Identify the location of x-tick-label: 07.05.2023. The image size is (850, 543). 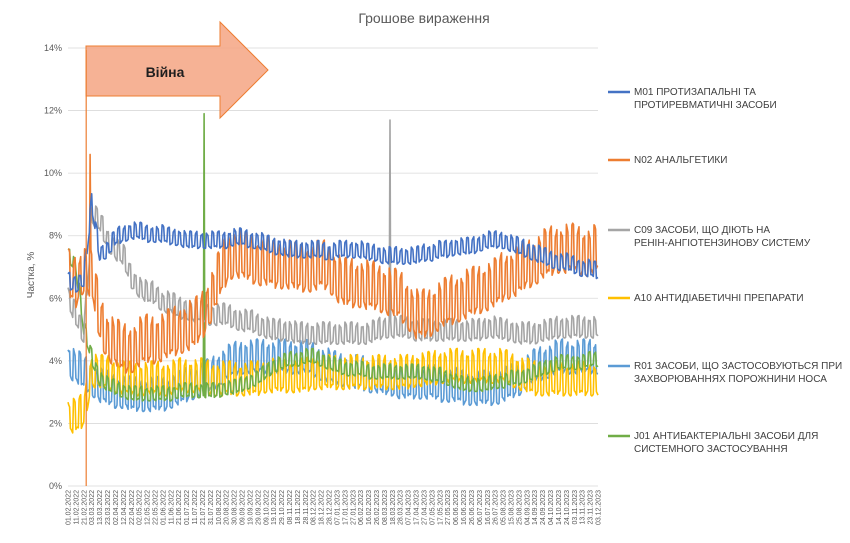
(432, 507).